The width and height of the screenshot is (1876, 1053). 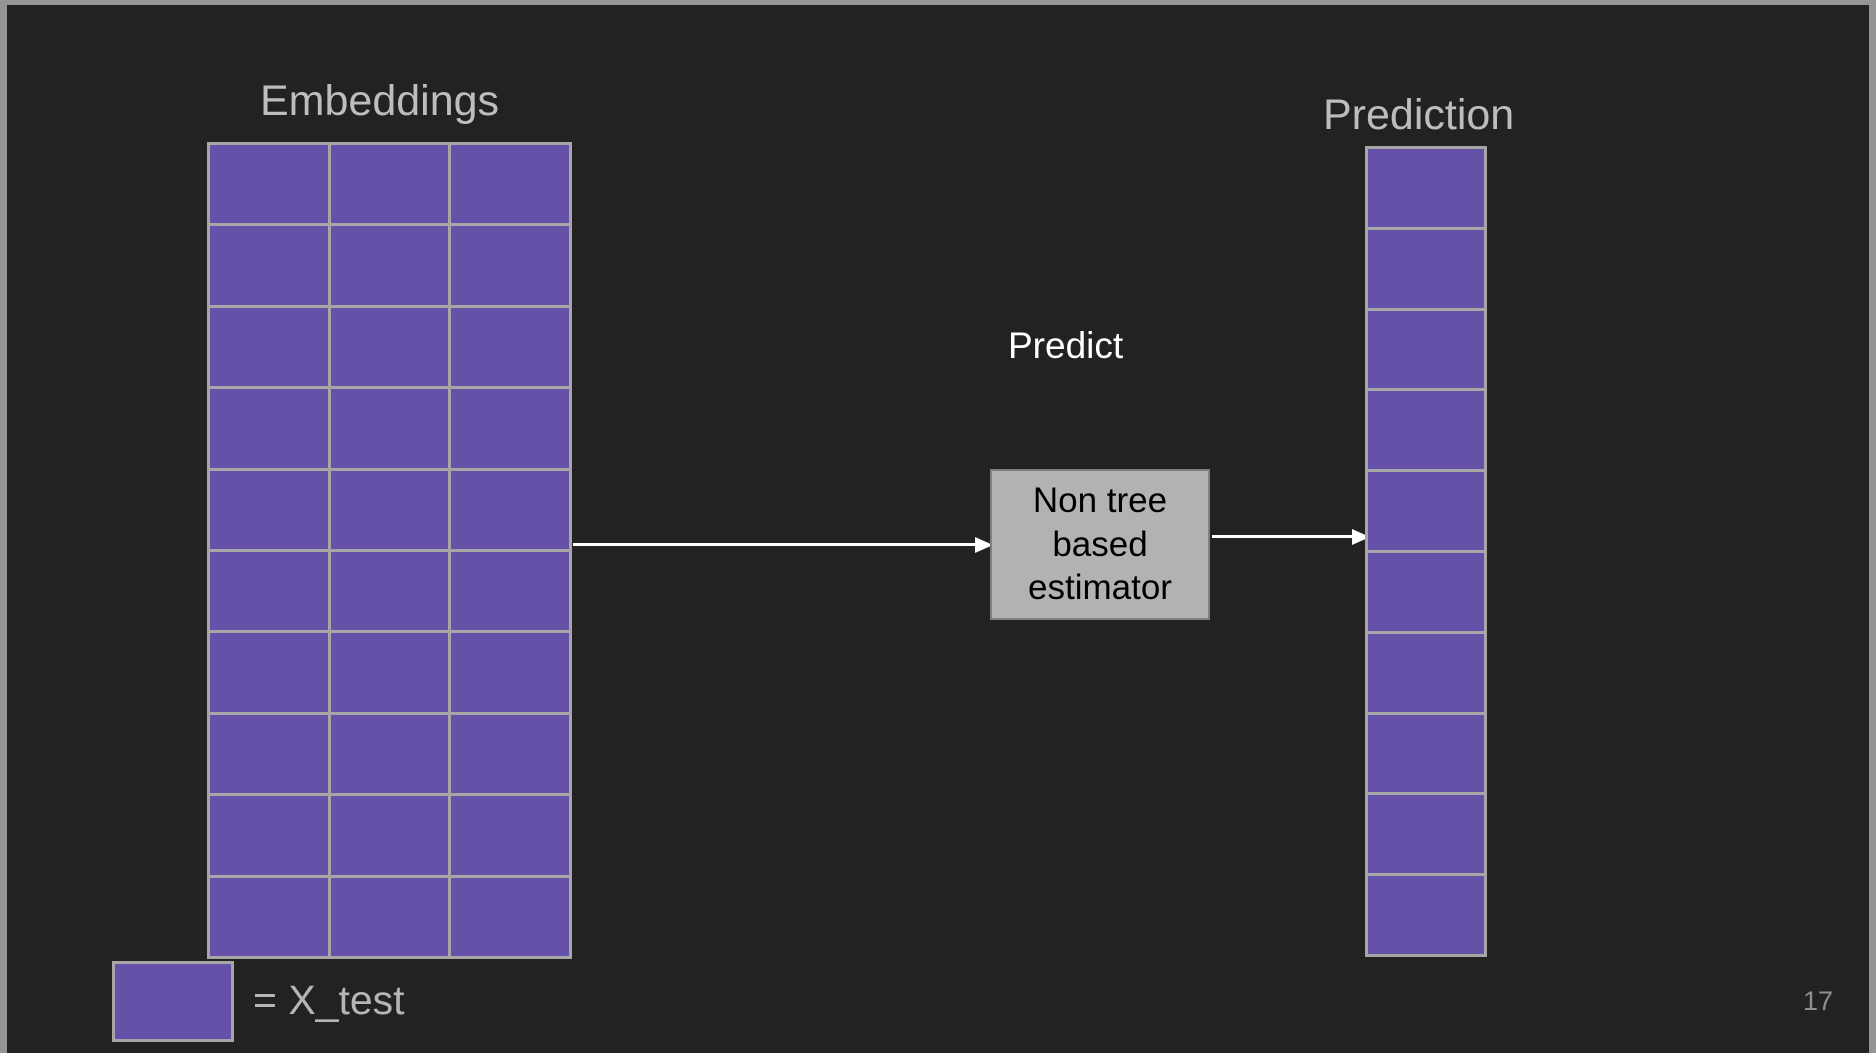 What do you see at coordinates (329, 1000) in the screenshot?
I see `legend-label: = X_test` at bounding box center [329, 1000].